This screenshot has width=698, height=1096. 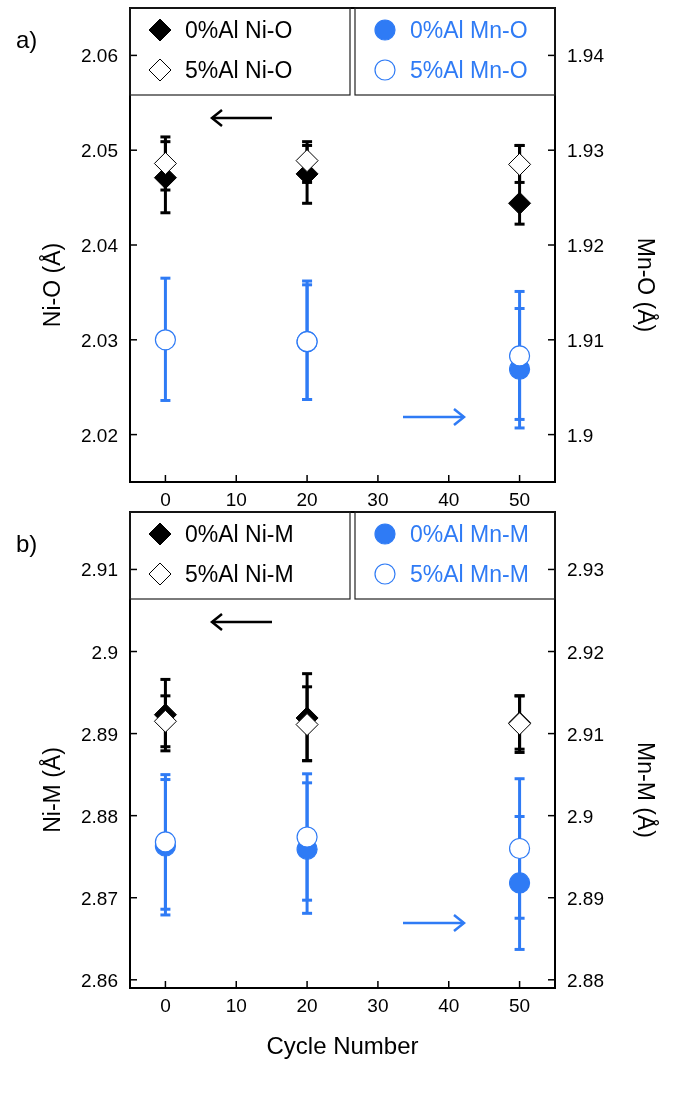 What do you see at coordinates (239, 70) in the screenshot?
I see `legend-label: 5%Al Ni-O` at bounding box center [239, 70].